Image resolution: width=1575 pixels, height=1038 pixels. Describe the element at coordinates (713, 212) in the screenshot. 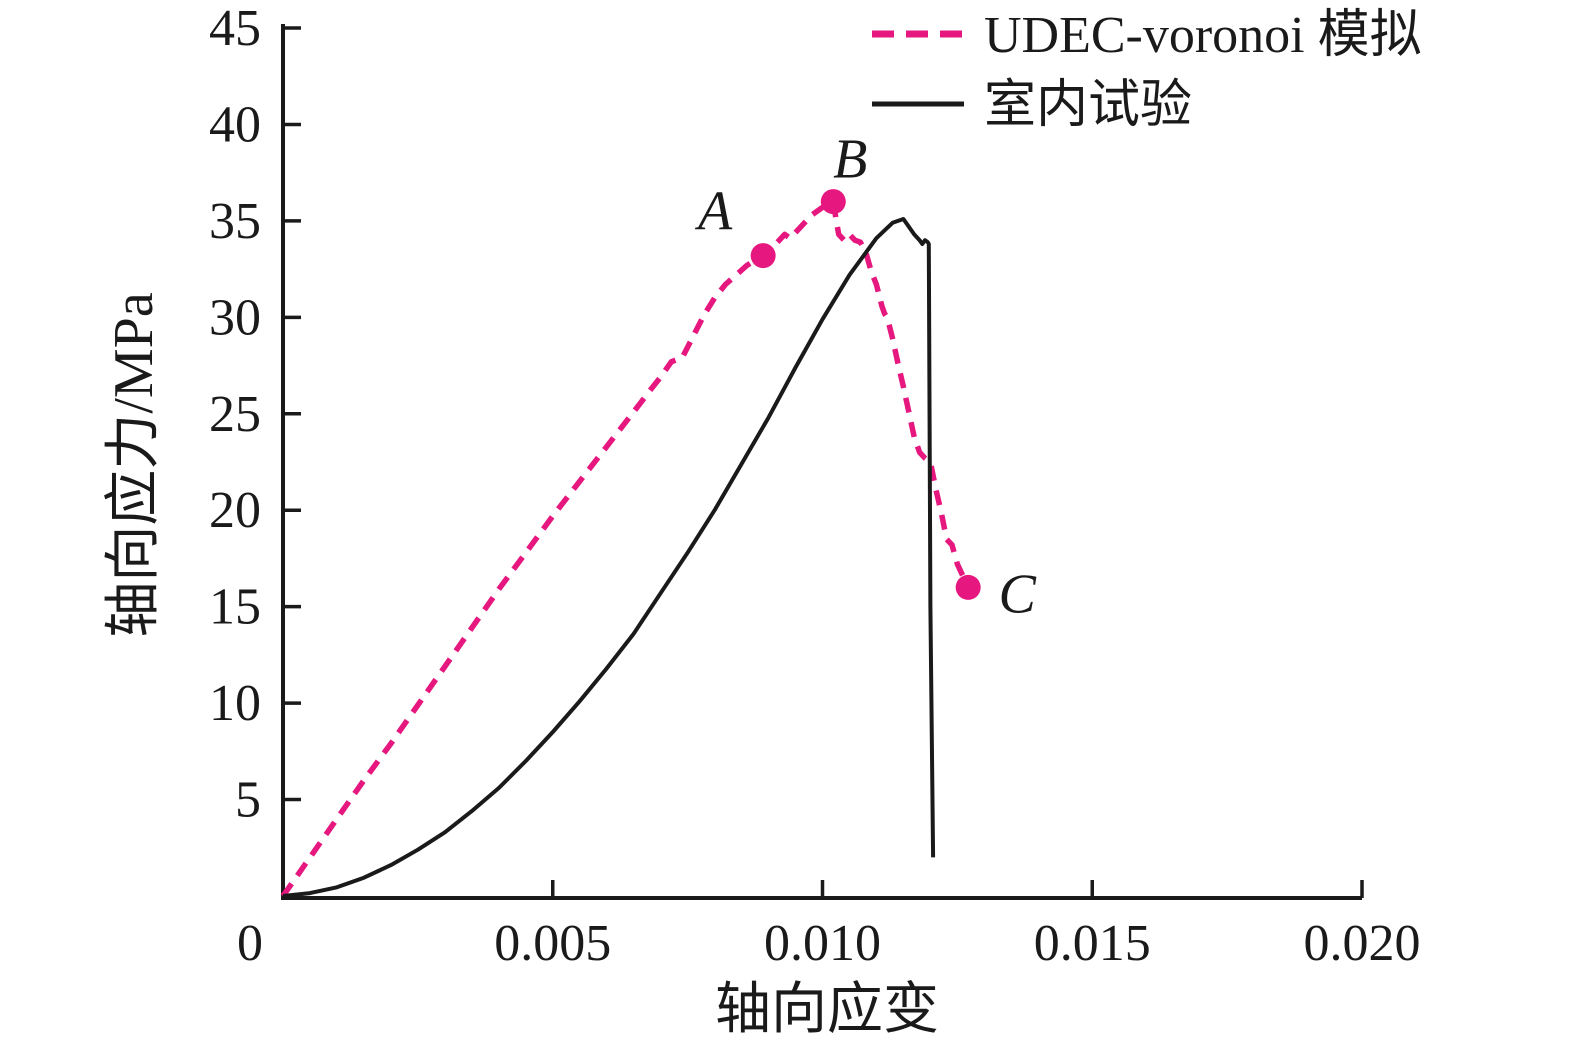

I see `point-a-label: A` at that location.